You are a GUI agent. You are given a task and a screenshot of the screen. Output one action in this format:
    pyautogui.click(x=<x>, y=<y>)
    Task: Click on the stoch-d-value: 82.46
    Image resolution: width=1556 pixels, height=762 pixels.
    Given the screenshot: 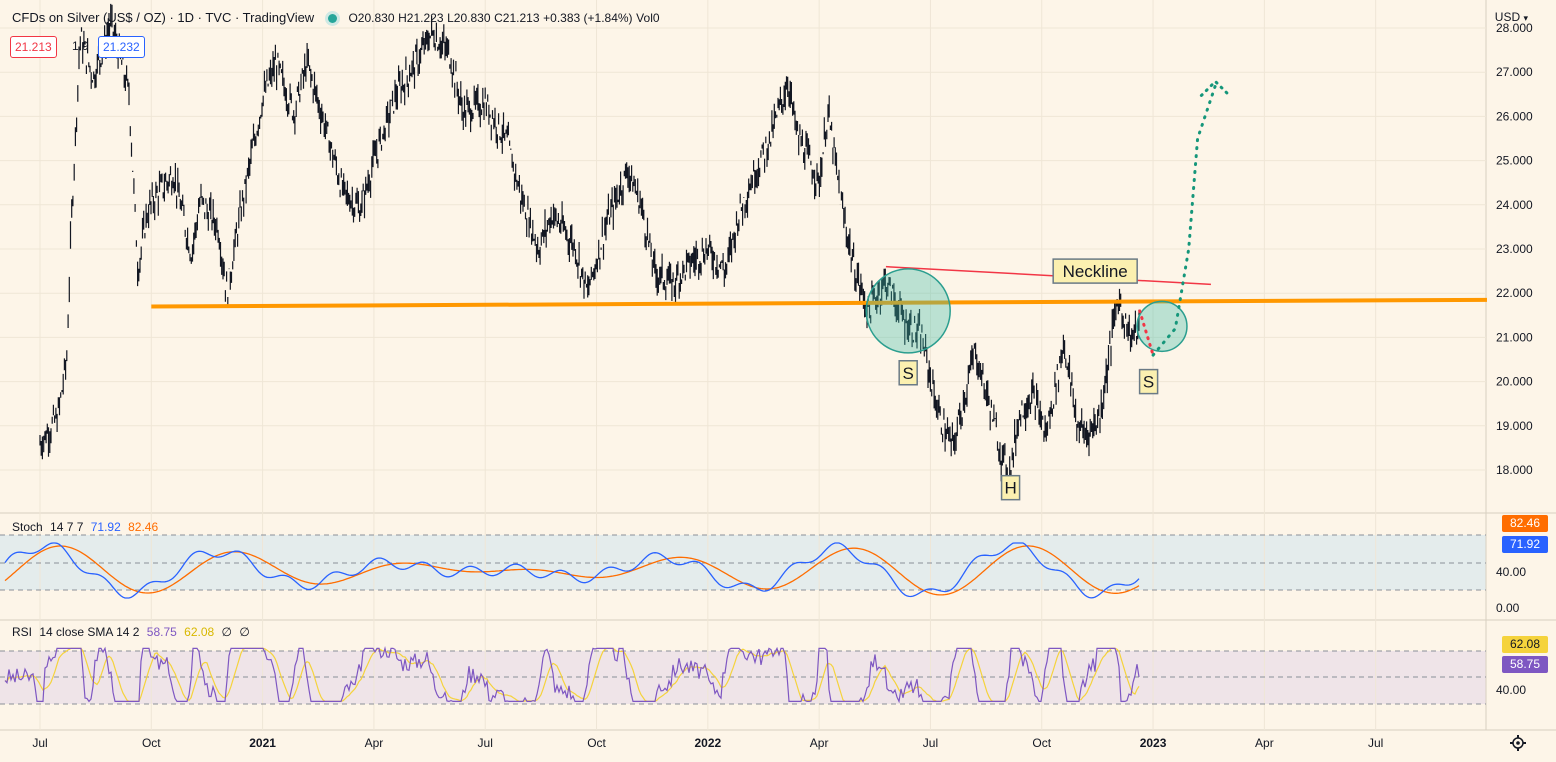 What is the action you would take?
    pyautogui.click(x=143, y=527)
    